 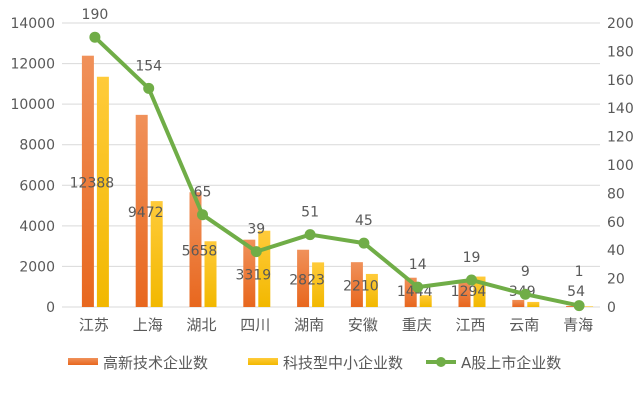 What do you see at coordinates (620, 109) in the screenshot?
I see `right-axis-tick: 140` at bounding box center [620, 109].